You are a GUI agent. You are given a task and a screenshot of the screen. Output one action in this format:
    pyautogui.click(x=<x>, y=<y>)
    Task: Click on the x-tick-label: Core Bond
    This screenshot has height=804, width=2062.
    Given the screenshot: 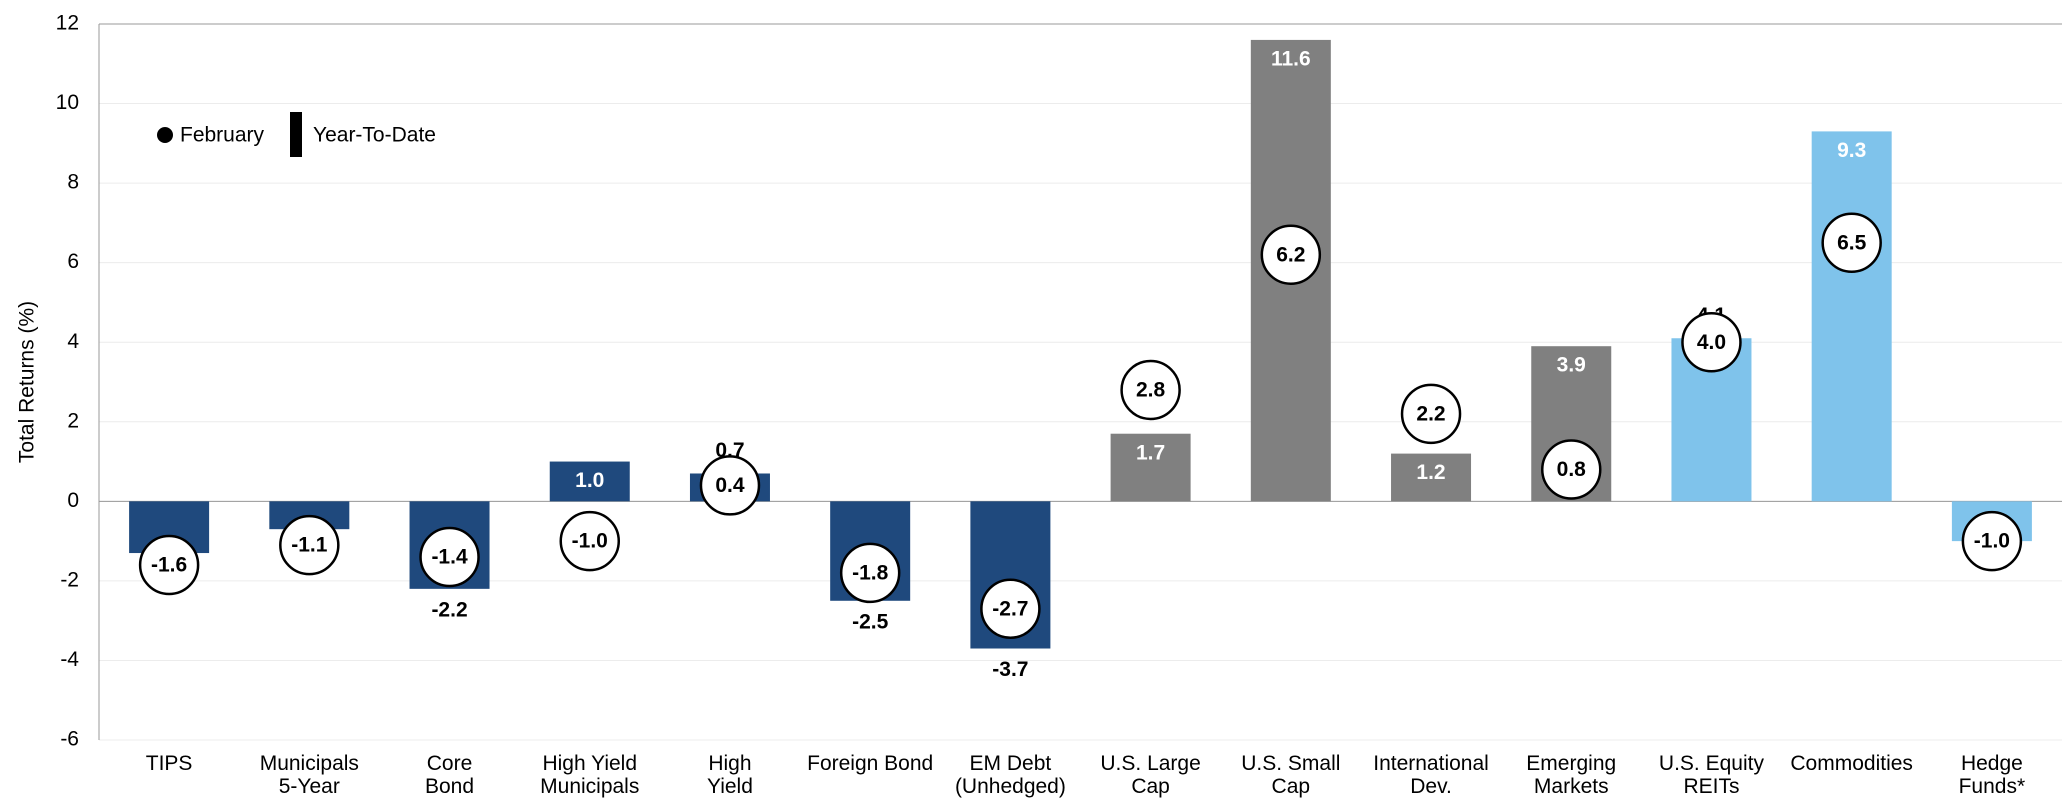 What is the action you would take?
    pyautogui.click(x=450, y=775)
    